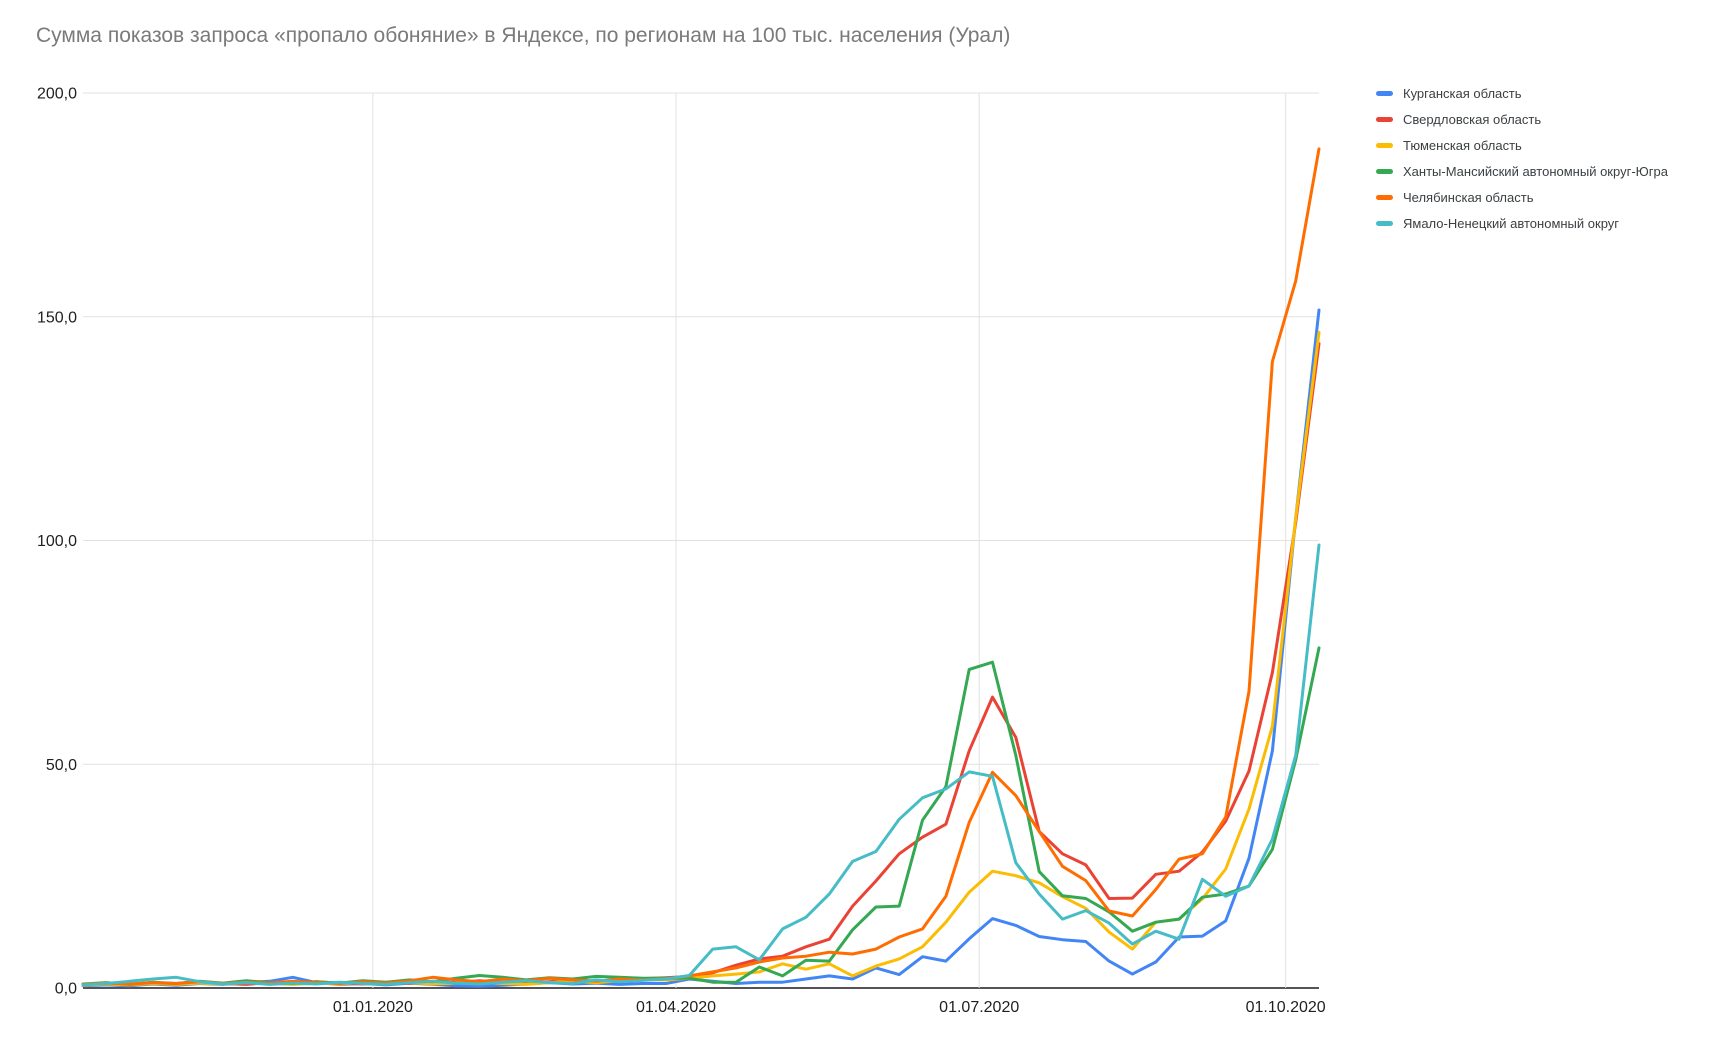  Describe the element at coordinates (979, 1007) in the screenshot. I see `x-tick-label: 01.07.2020` at that location.